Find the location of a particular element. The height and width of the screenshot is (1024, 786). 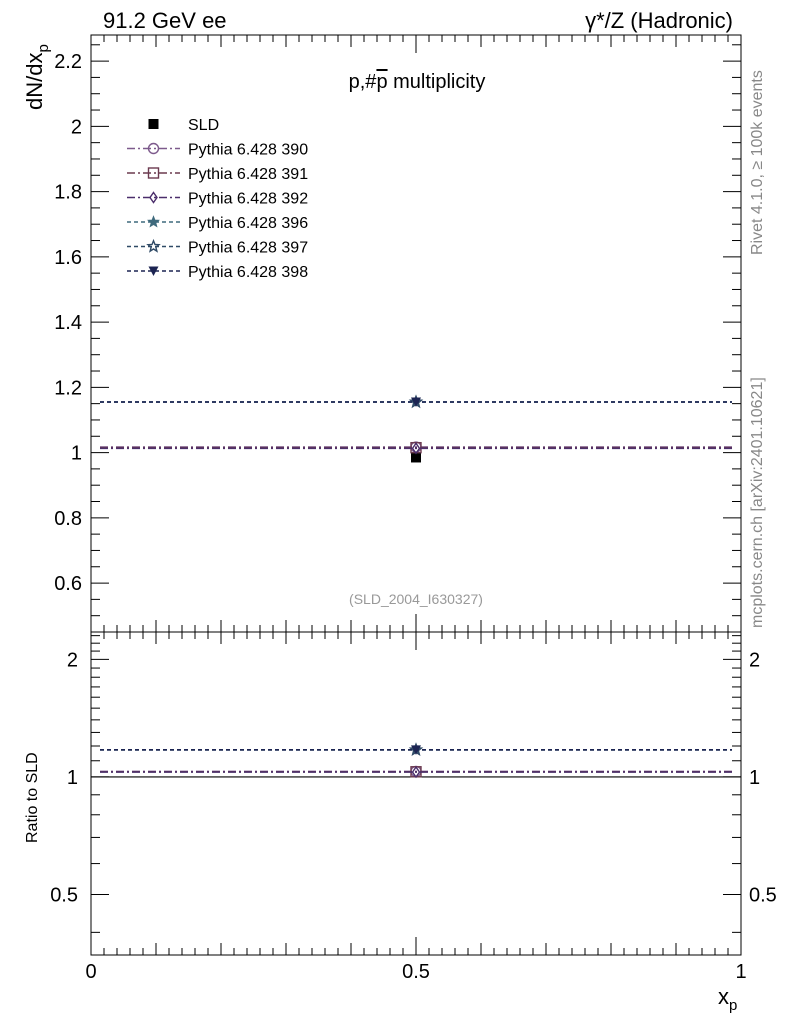

legend-label: Pythia 6.428 390 is located at coordinates (248, 150).